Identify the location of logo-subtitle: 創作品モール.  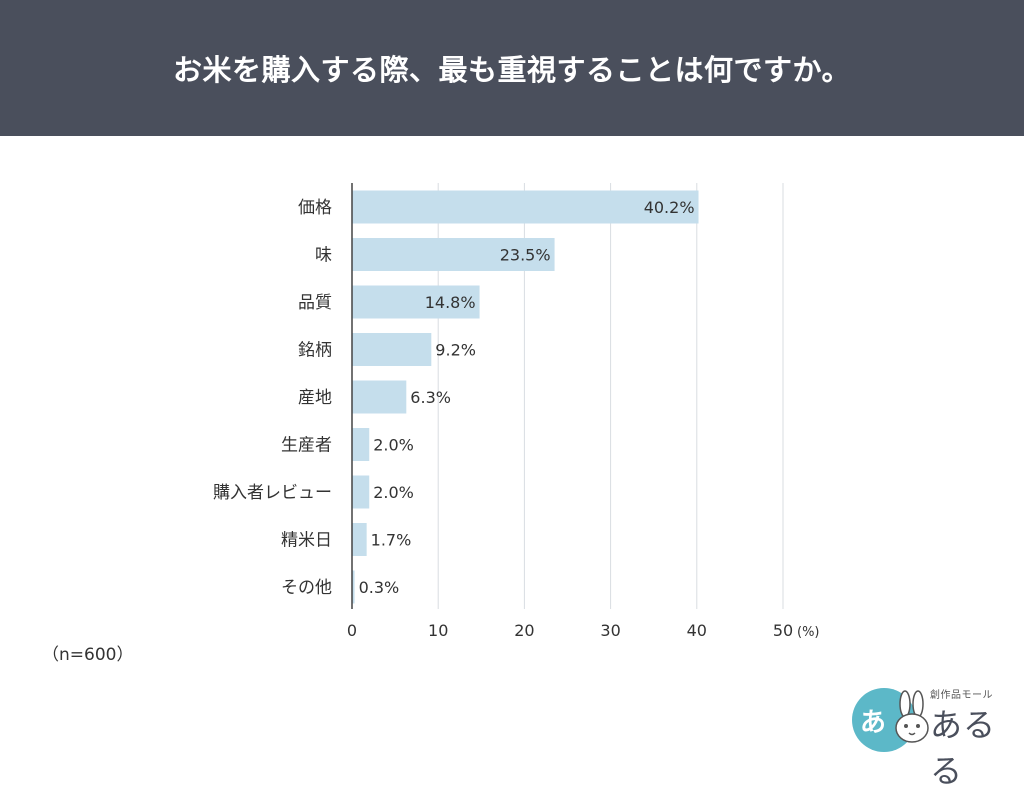
(961, 695).